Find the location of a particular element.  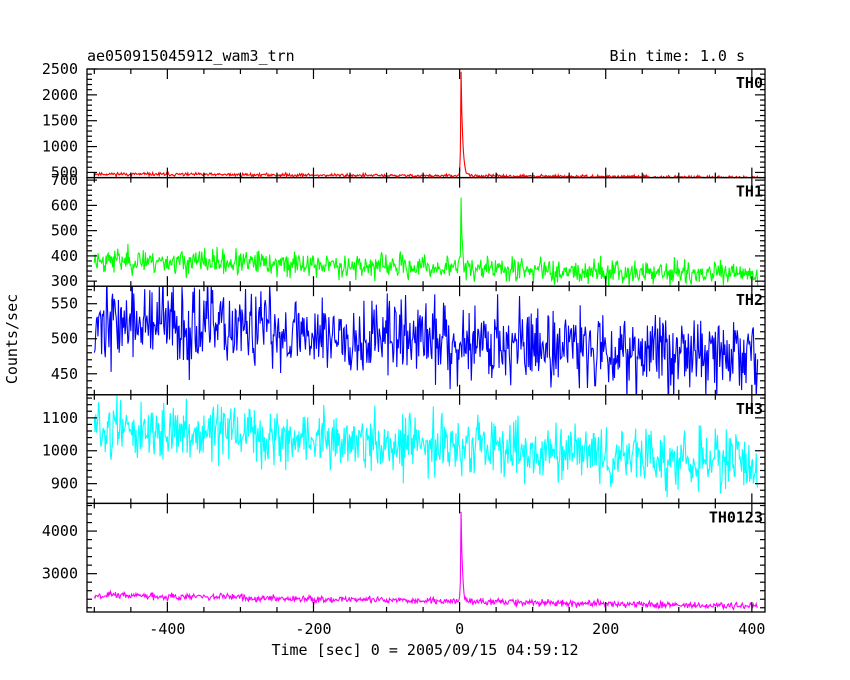

series-label: TH3 is located at coordinates (749, 409).